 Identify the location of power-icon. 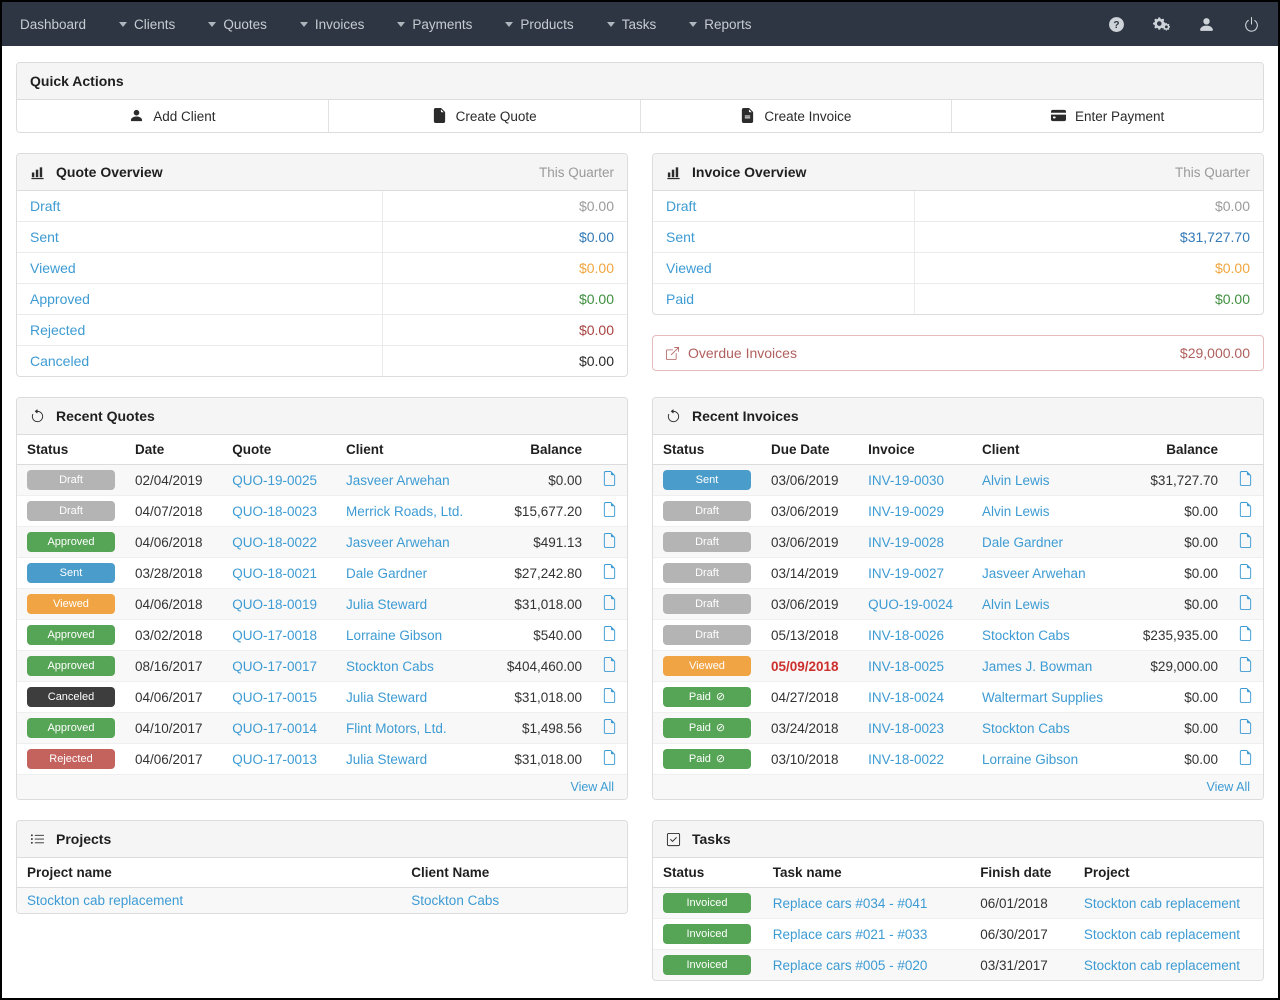
(1251, 24).